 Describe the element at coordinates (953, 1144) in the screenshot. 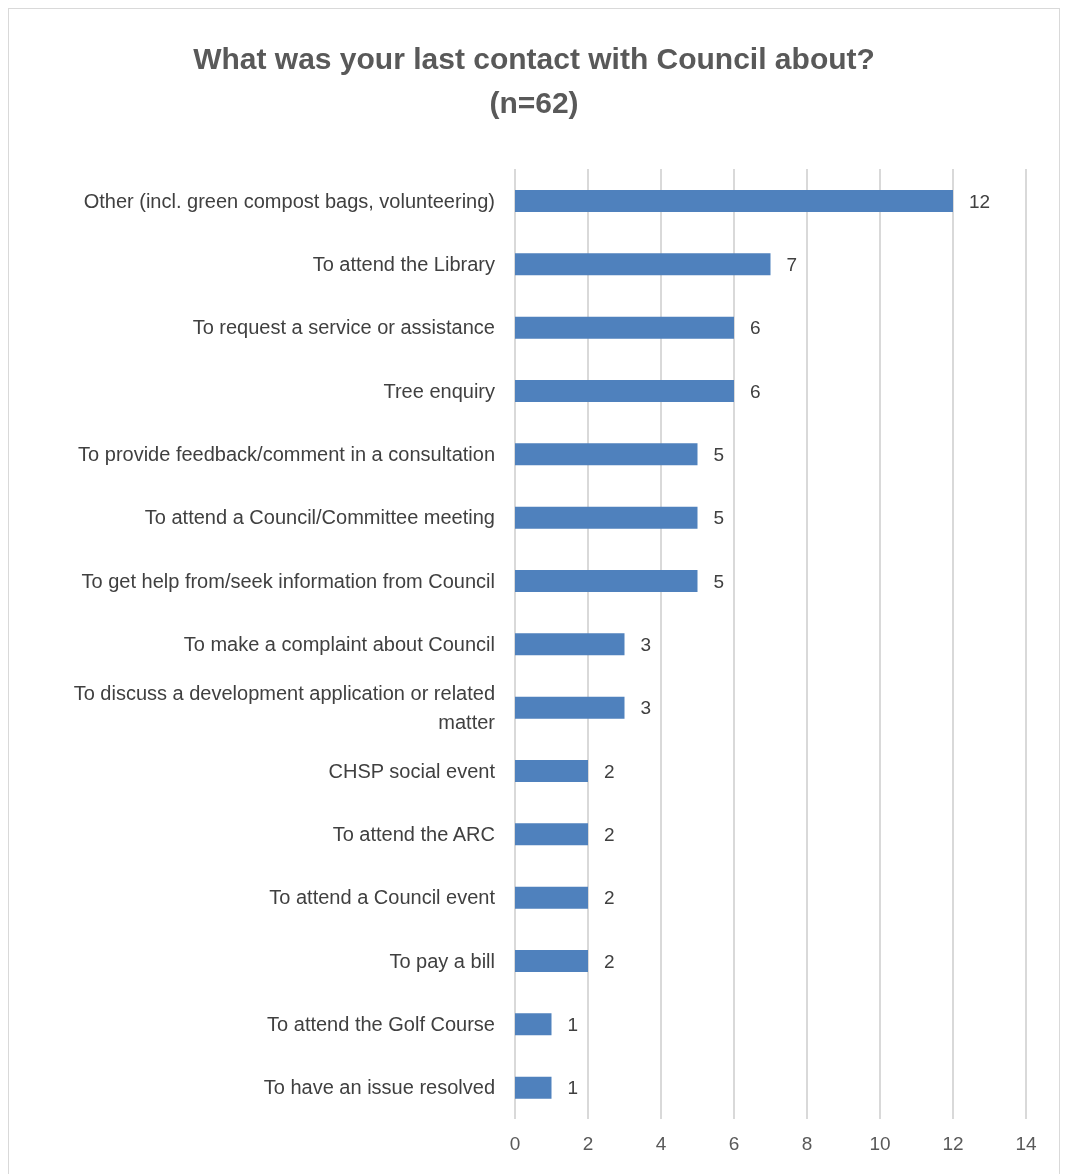

I see `x-tick-label: 12` at that location.